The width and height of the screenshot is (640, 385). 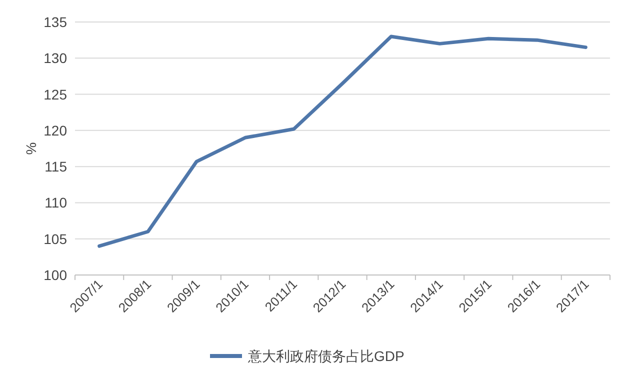 I want to click on y-tick-label: 105, so click(x=56, y=238).